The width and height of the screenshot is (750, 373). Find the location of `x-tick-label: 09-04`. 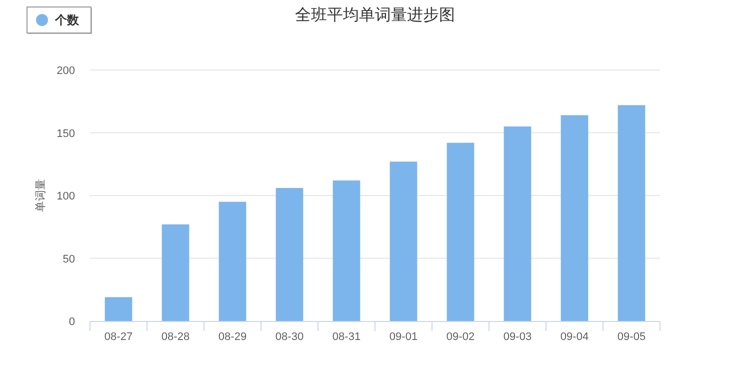

x-tick-label: 09-04 is located at coordinates (574, 337).